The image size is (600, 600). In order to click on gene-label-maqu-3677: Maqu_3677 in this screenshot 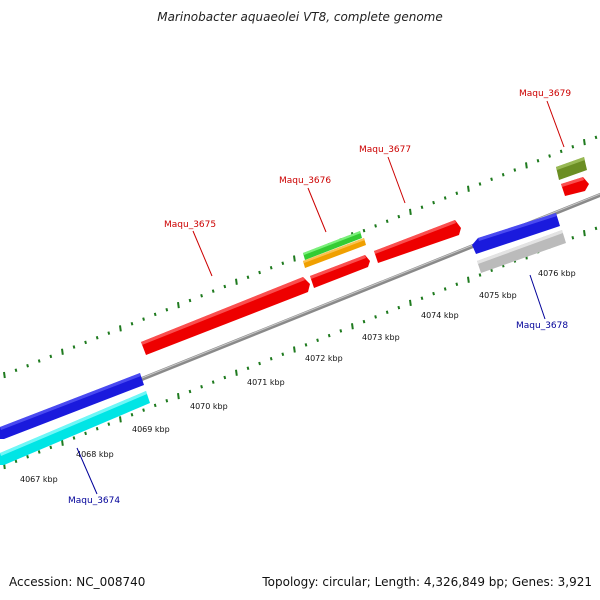, I will do `click(385, 150)`.